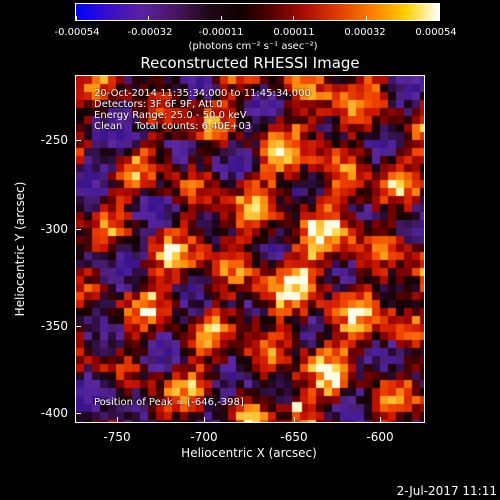 Image resolution: width=500 pixels, height=500 pixels. I want to click on colorbar-tick-label: 0.00011, so click(294, 32).